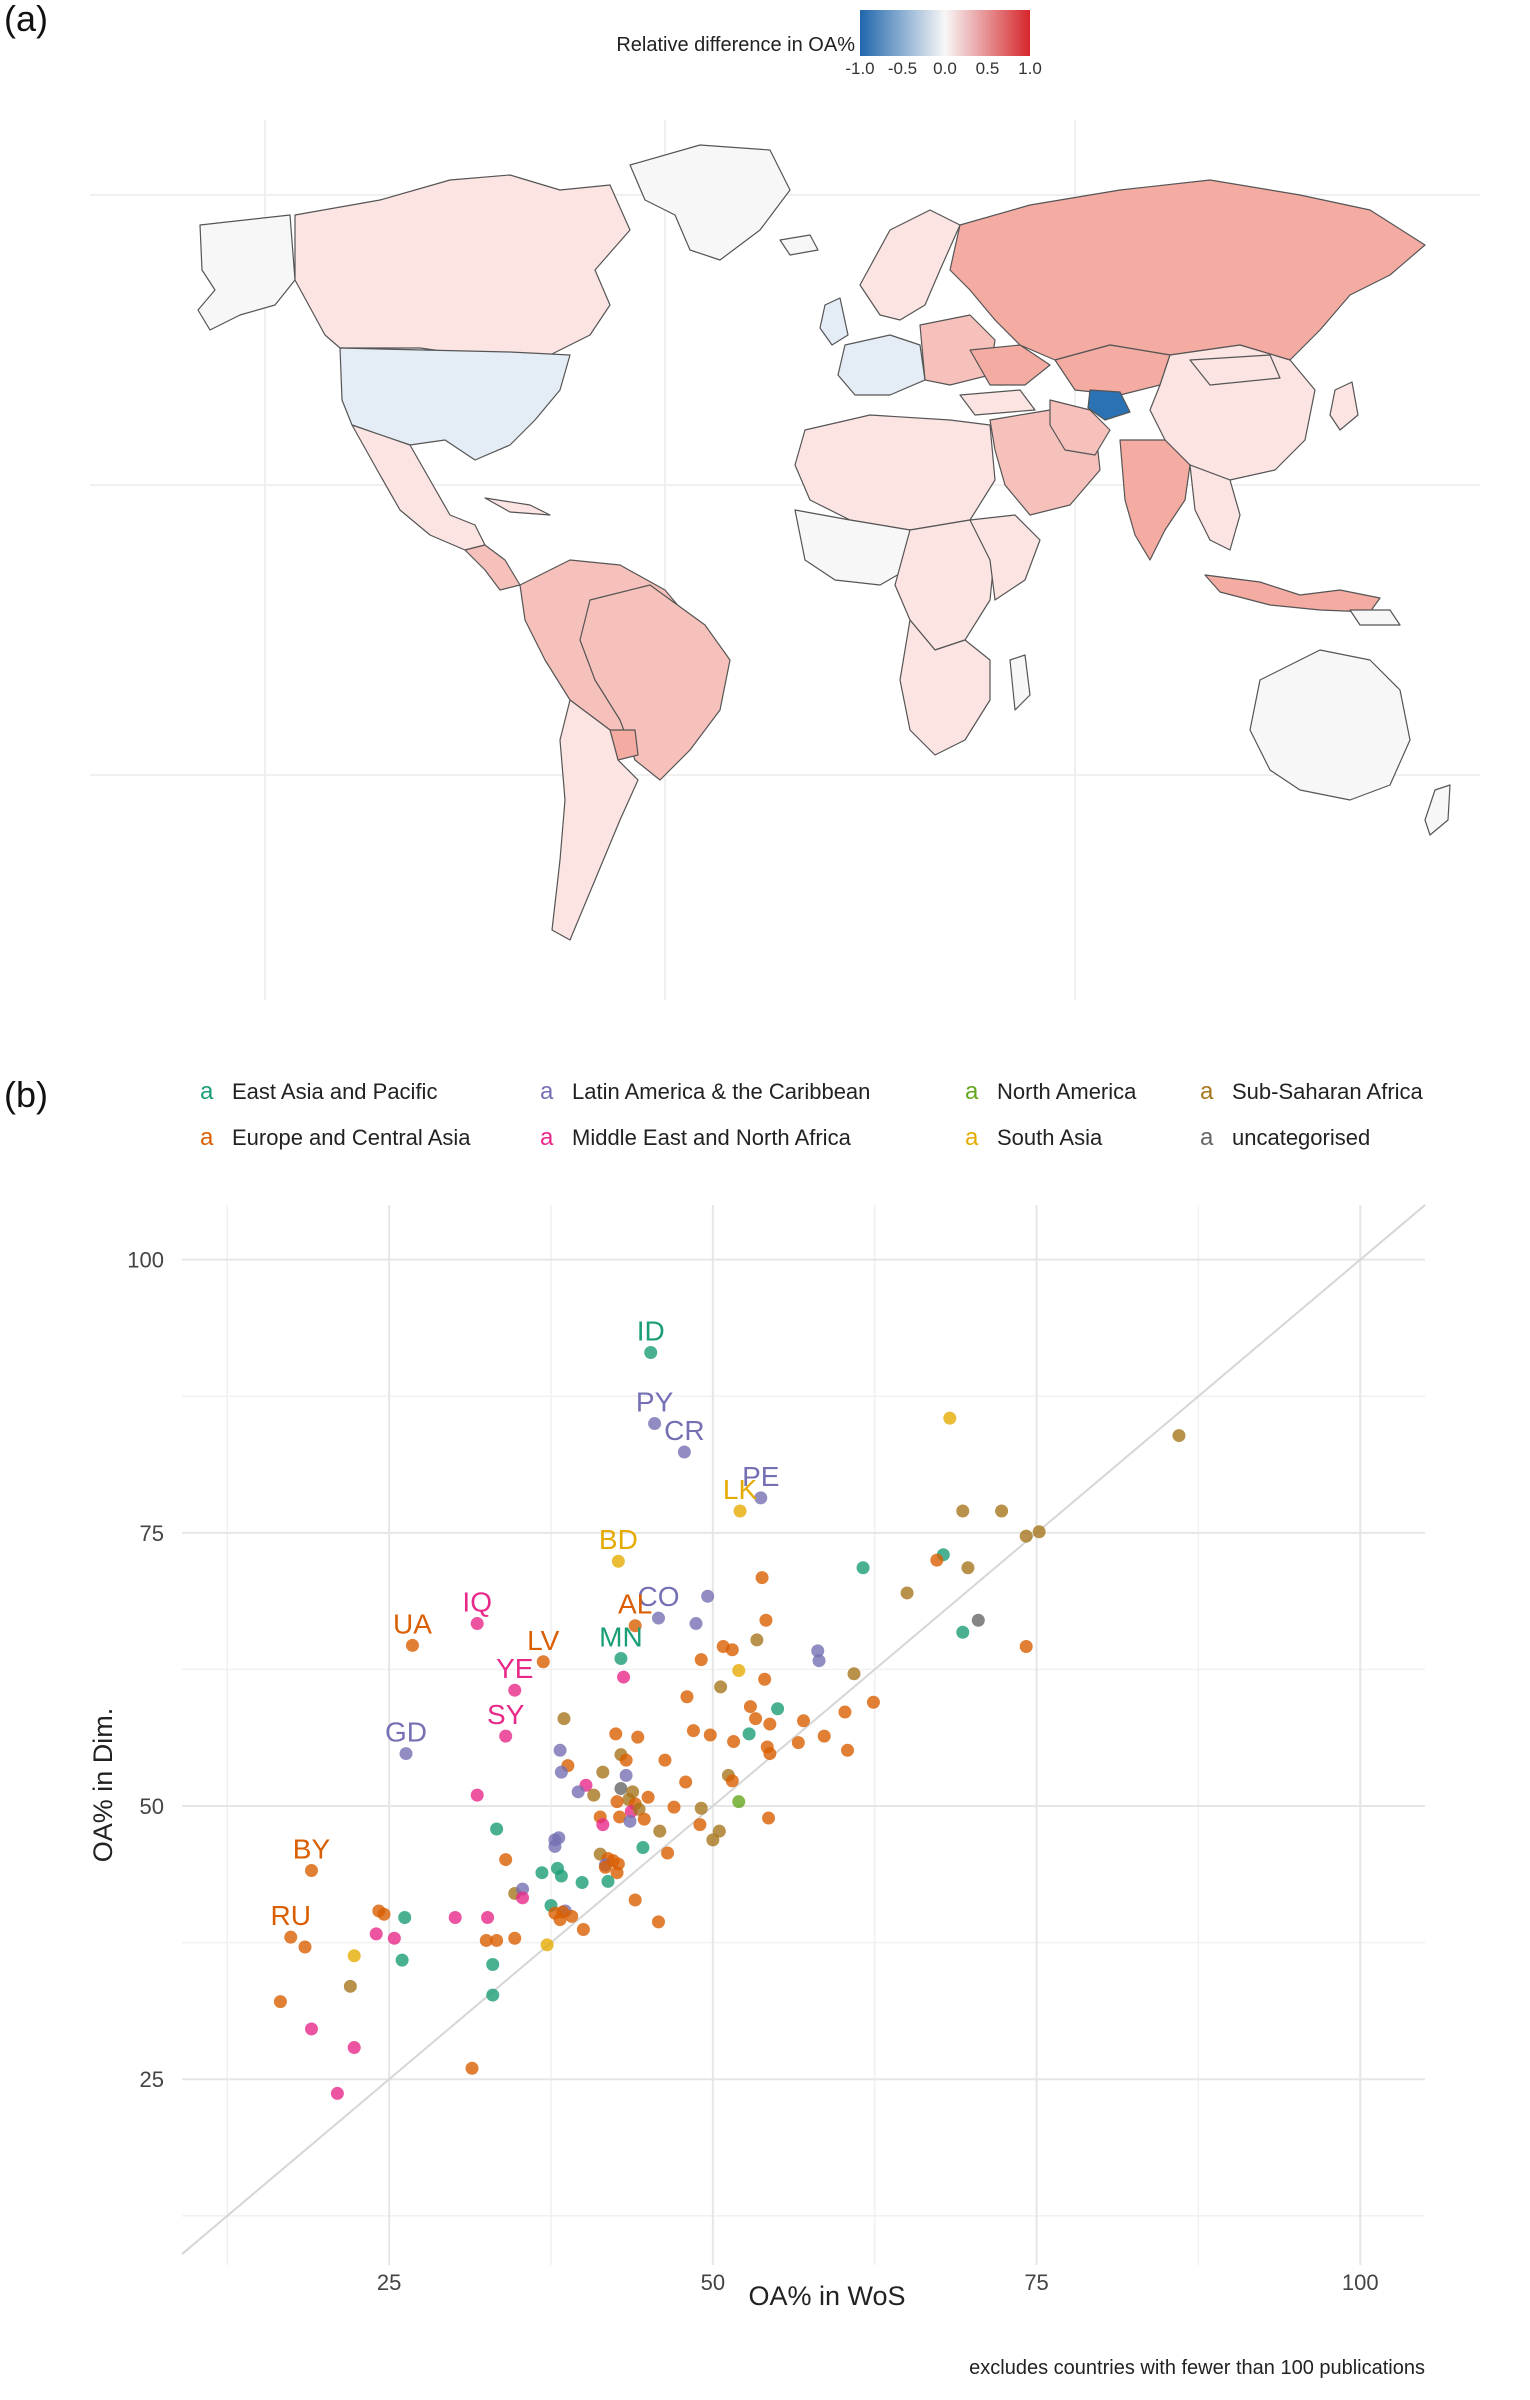  I want to click on point-label: PE, so click(760, 1476).